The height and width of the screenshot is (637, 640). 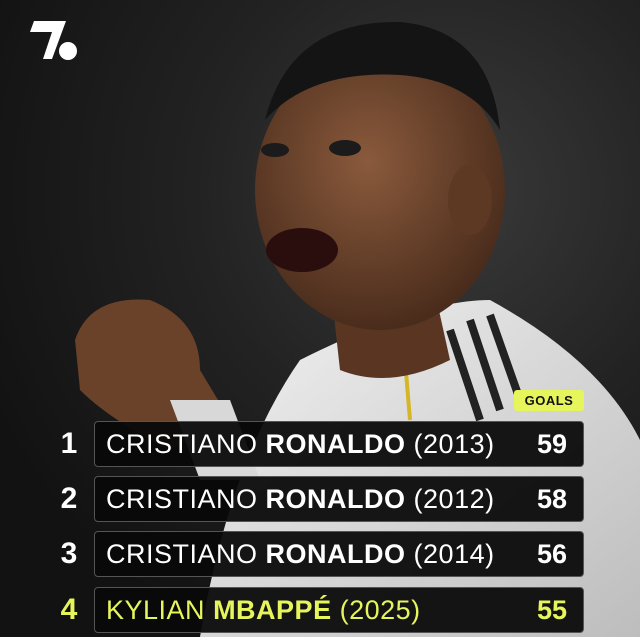 What do you see at coordinates (551, 444) in the screenshot?
I see `goals-value: 59` at bounding box center [551, 444].